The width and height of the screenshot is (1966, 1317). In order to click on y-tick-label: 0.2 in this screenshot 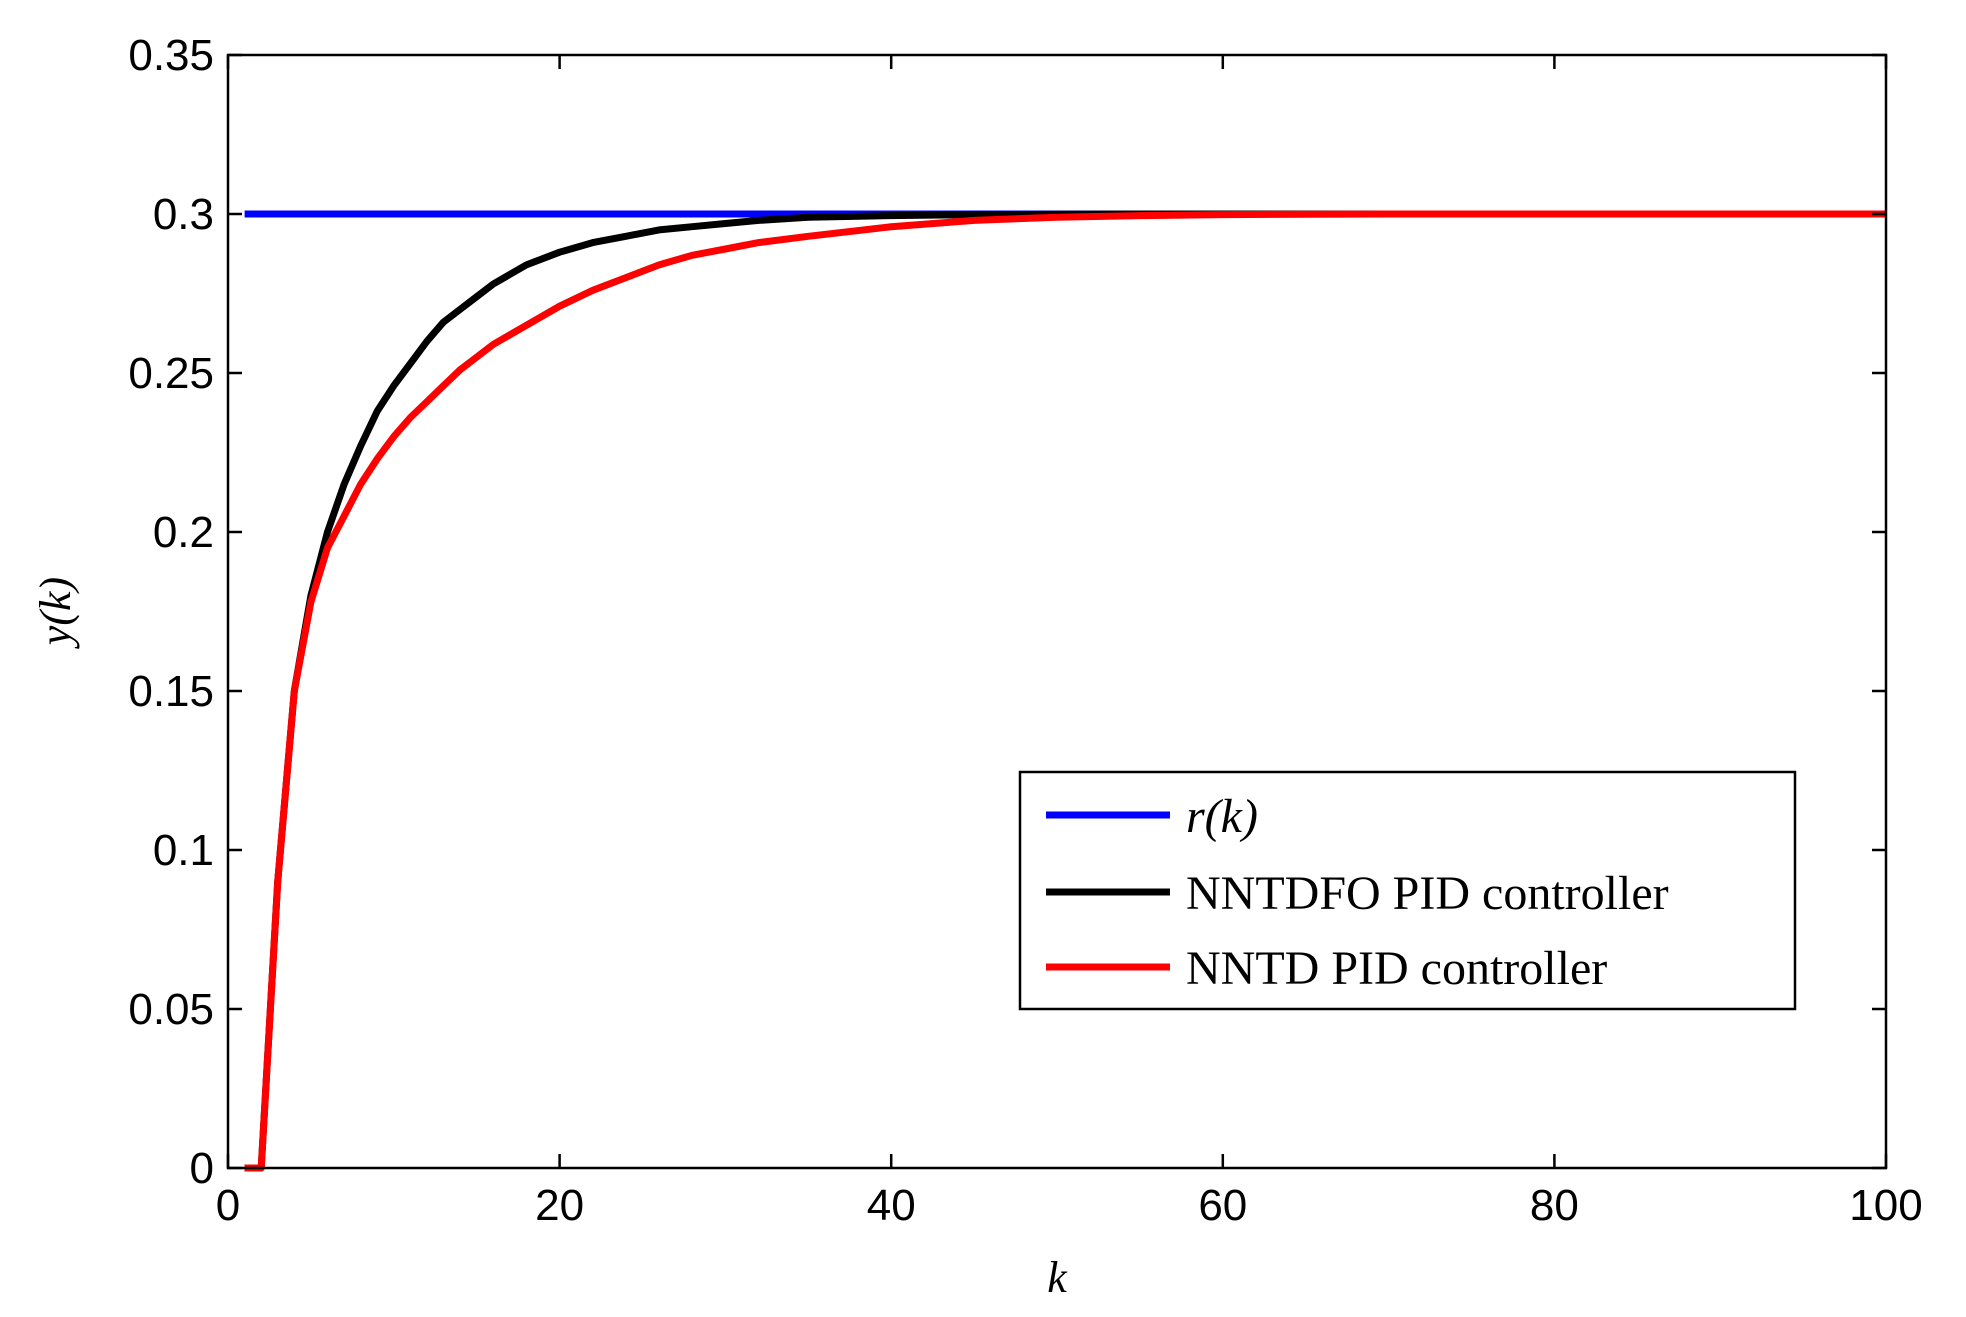, I will do `click(183, 532)`.